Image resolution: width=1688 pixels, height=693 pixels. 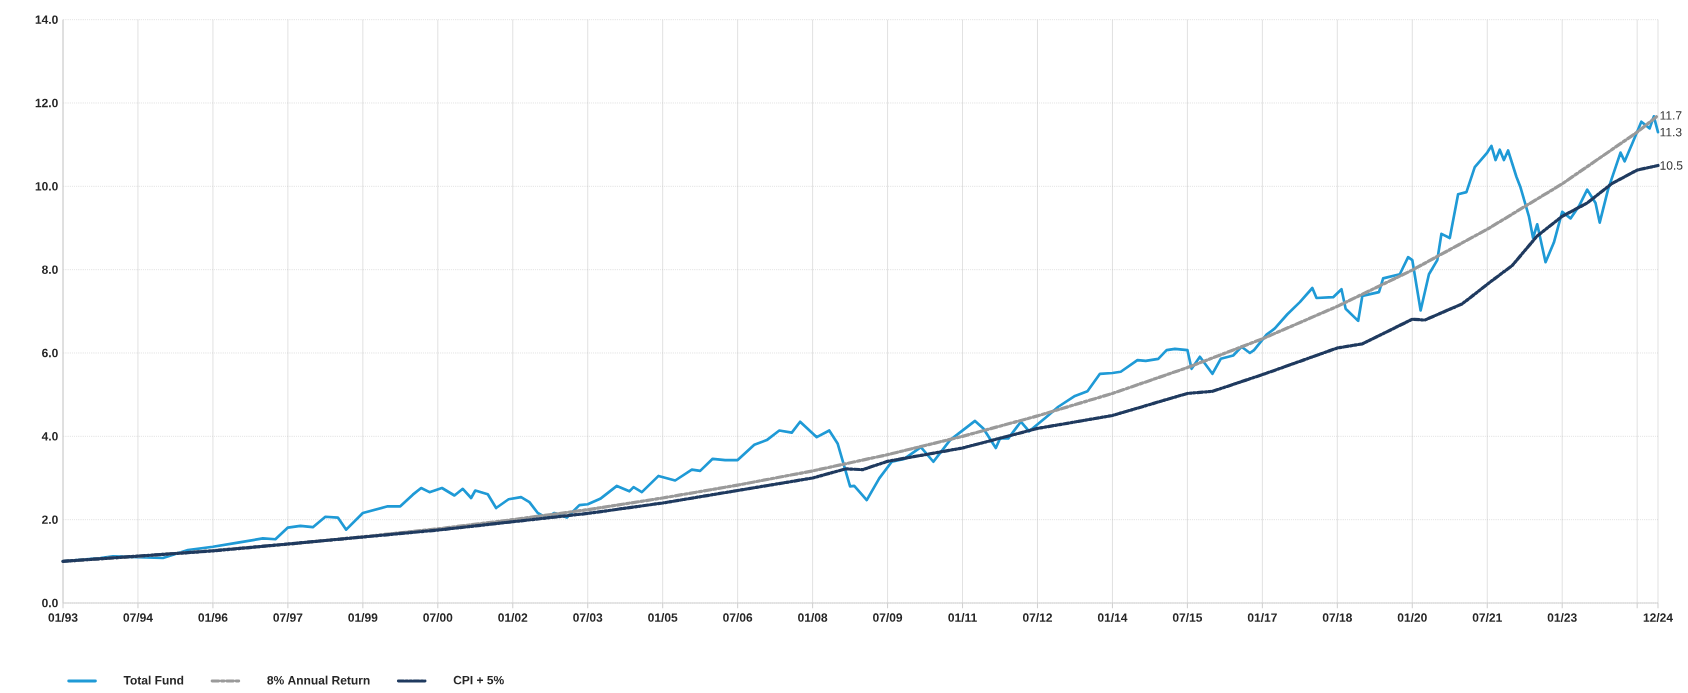 I want to click on y-tick-label: 12.0, so click(x=46, y=103).